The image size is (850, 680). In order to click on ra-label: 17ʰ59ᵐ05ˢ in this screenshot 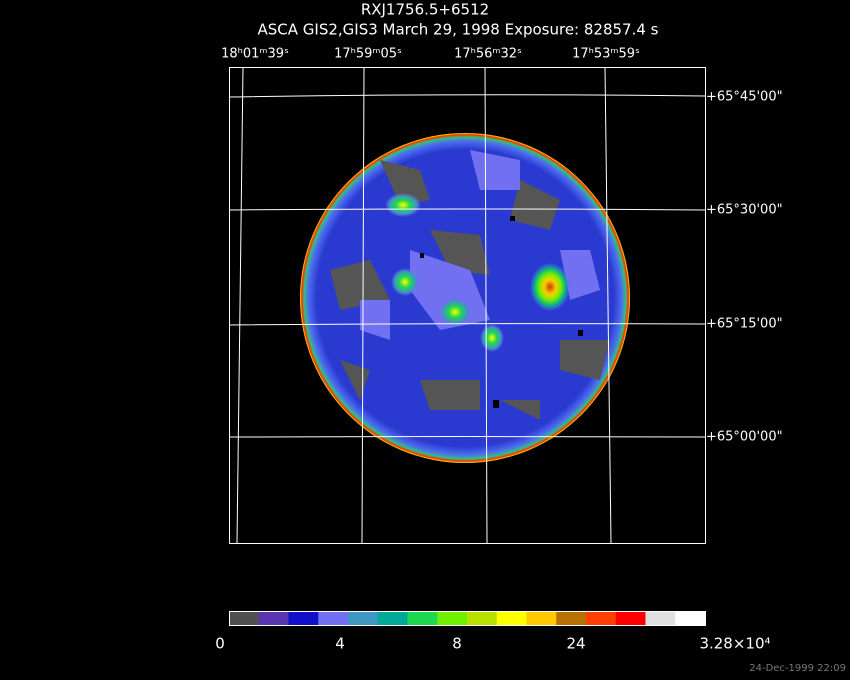, I will do `click(368, 54)`.